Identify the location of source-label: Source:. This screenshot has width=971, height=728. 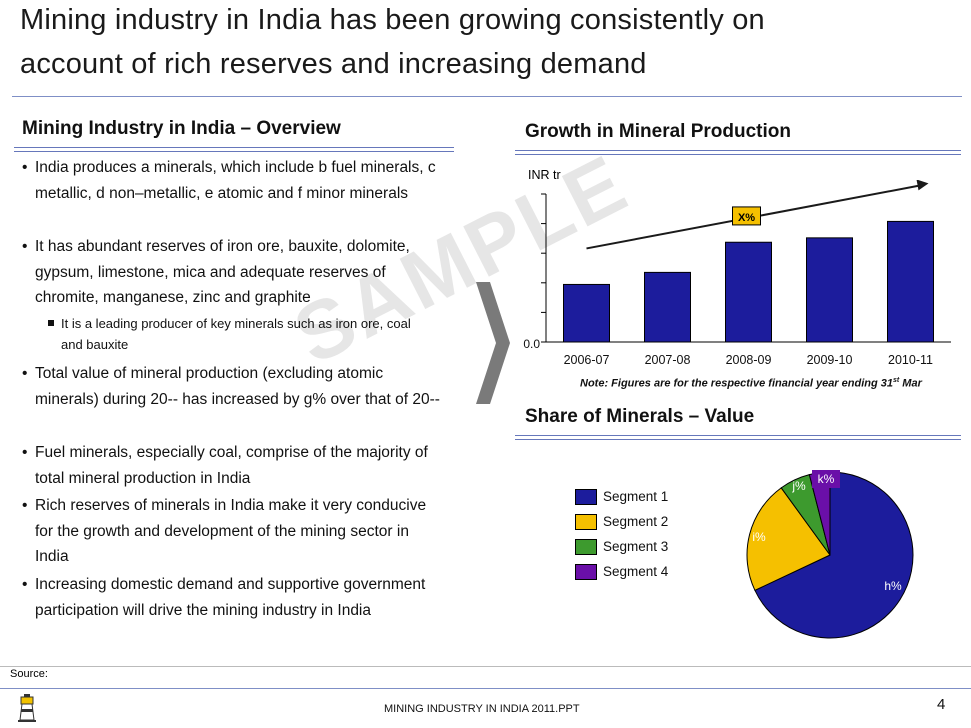
(29, 674).